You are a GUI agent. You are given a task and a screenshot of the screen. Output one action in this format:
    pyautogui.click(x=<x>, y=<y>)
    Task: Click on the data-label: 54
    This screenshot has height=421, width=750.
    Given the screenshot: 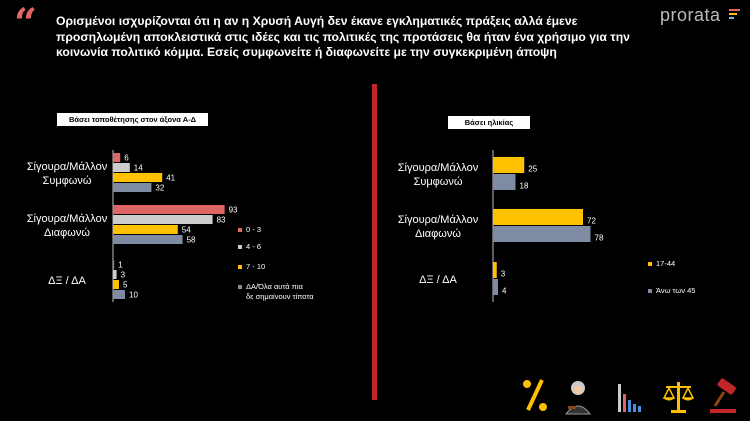 What is the action you would take?
    pyautogui.click(x=186, y=230)
    